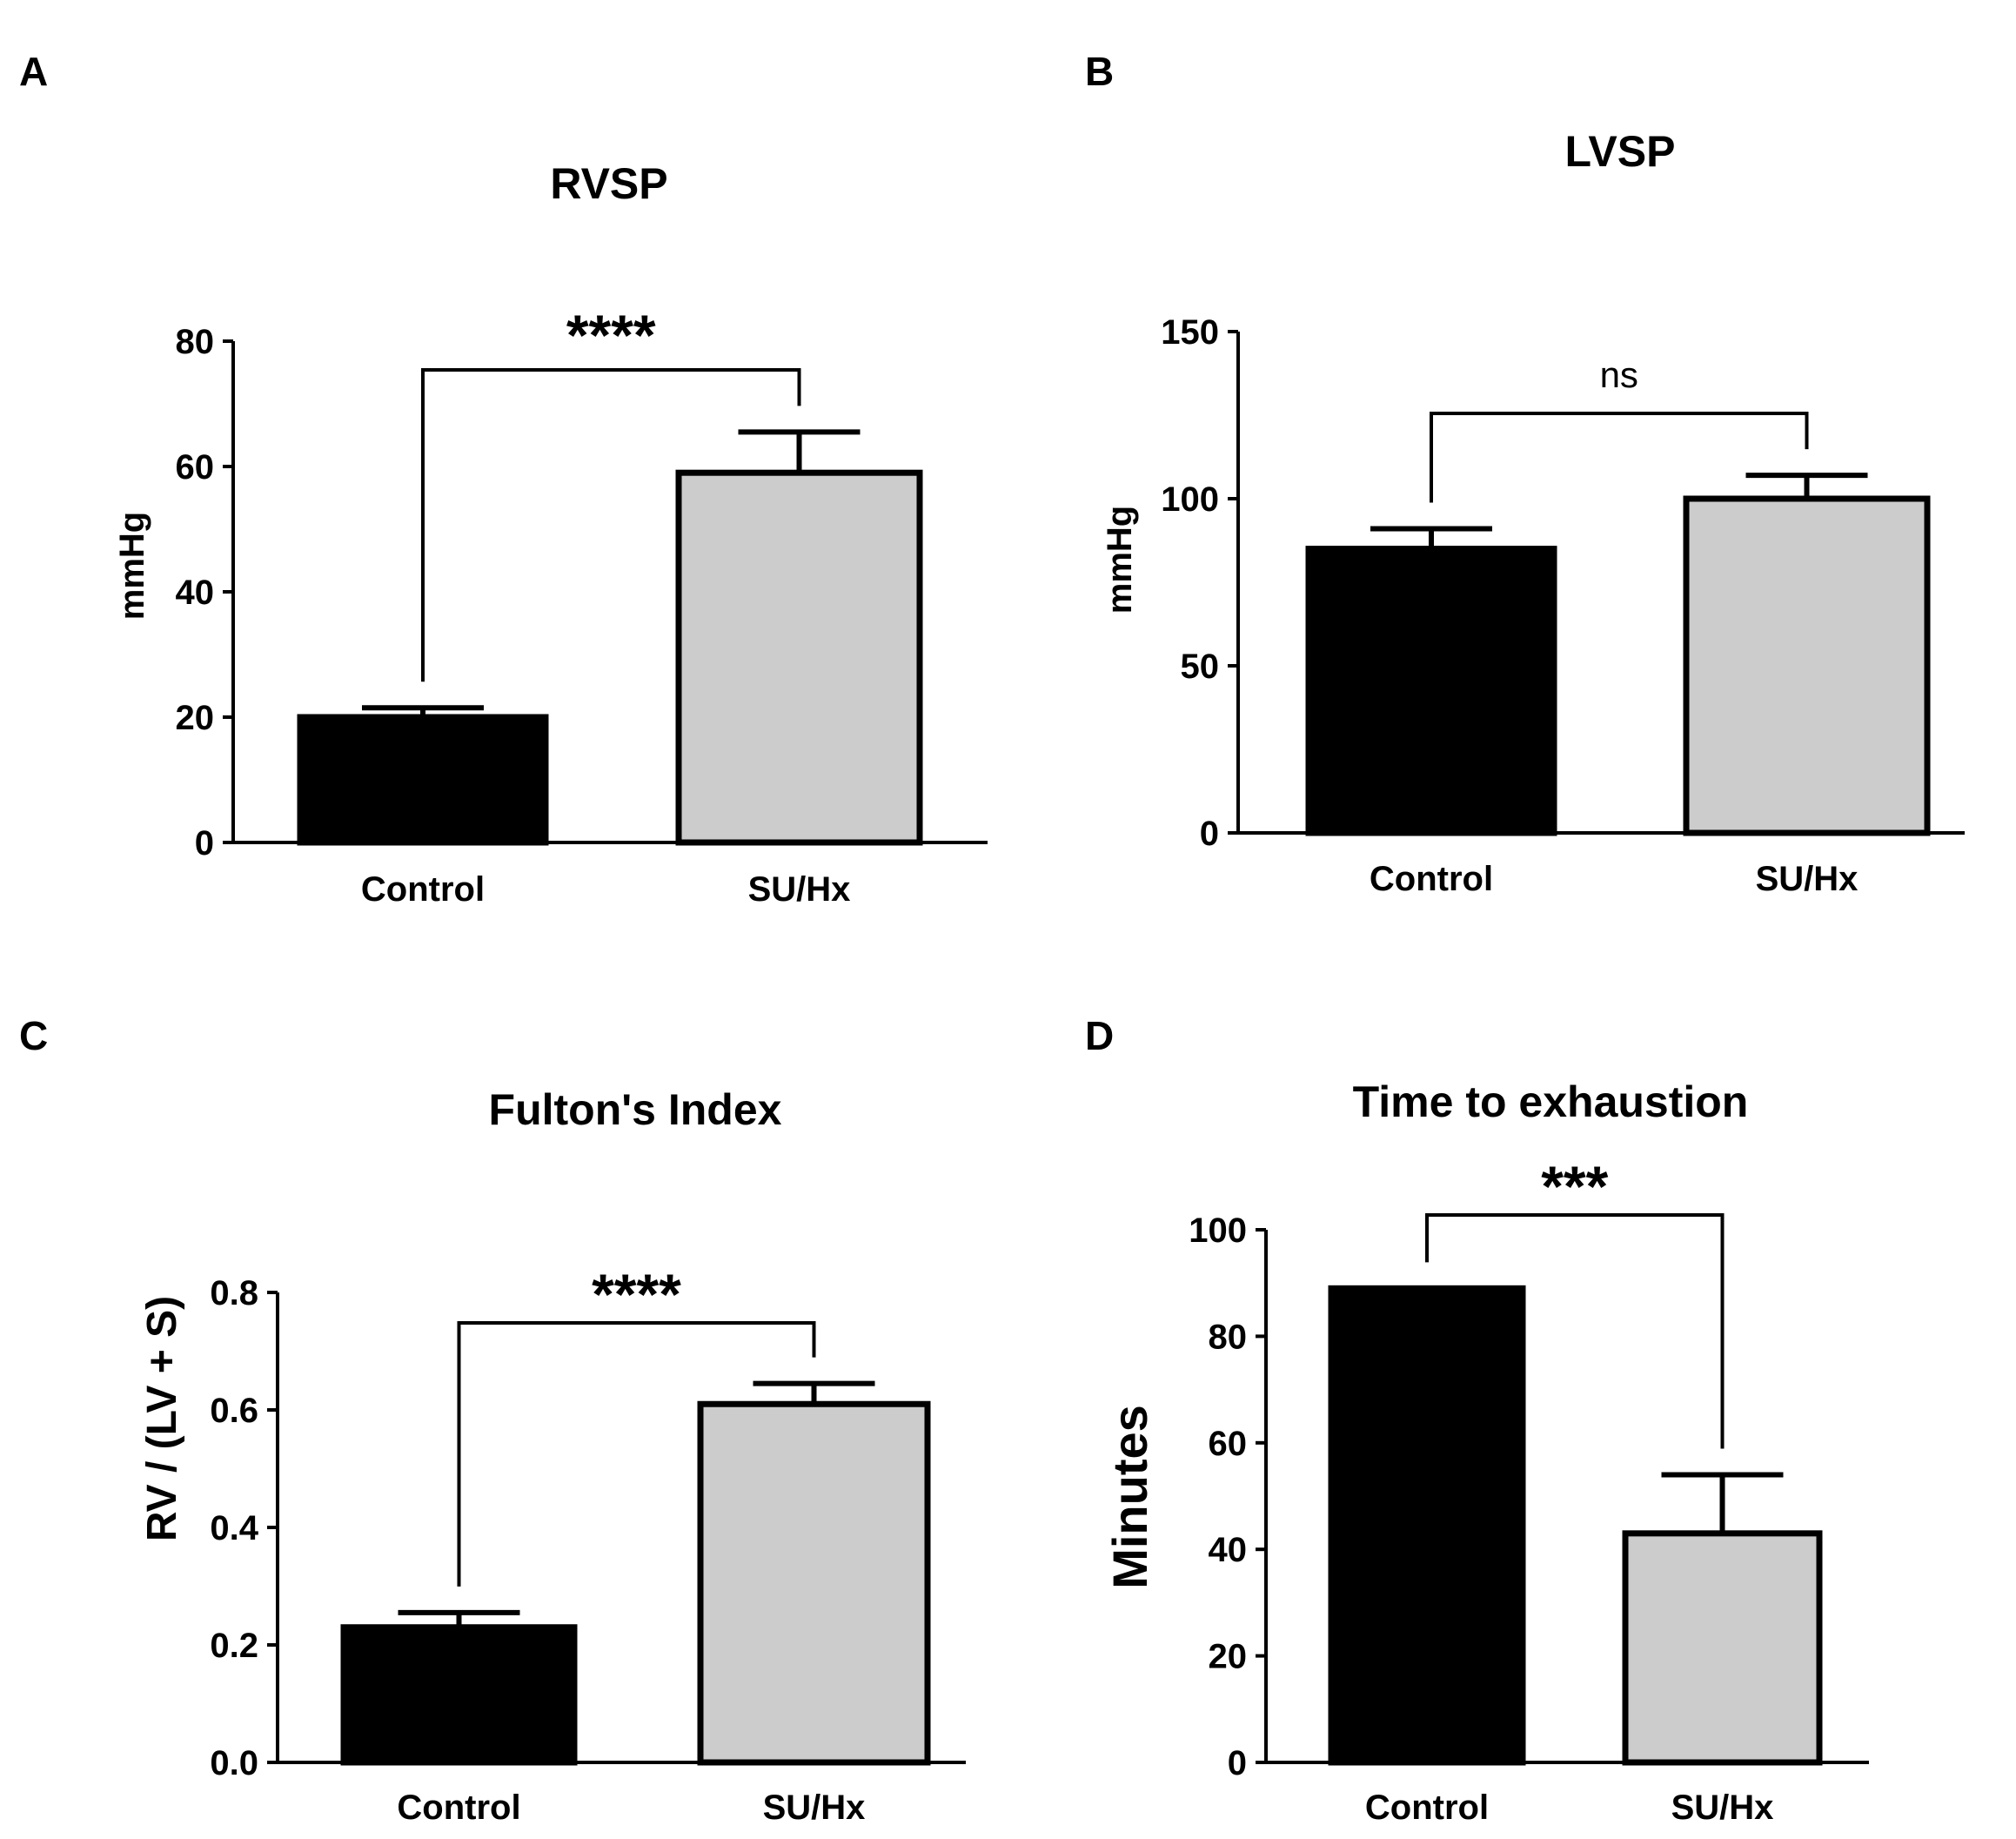  Describe the element at coordinates (33, 72) in the screenshot. I see `panel-letter: A` at that location.